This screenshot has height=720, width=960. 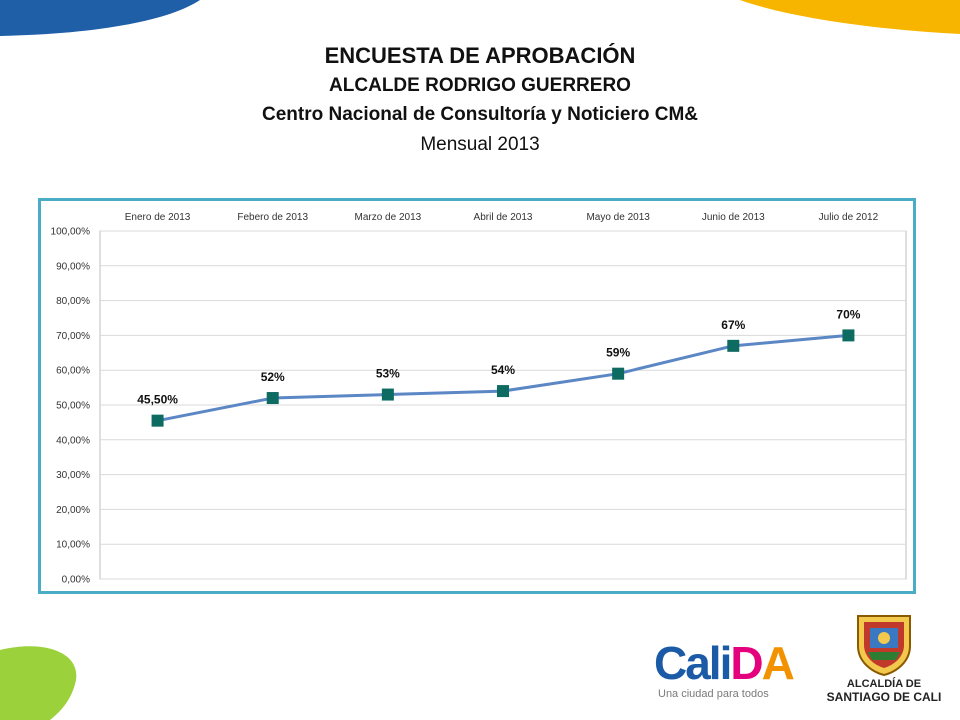 What do you see at coordinates (73, 266) in the screenshot?
I see `y-tick-label: 90,00%` at bounding box center [73, 266].